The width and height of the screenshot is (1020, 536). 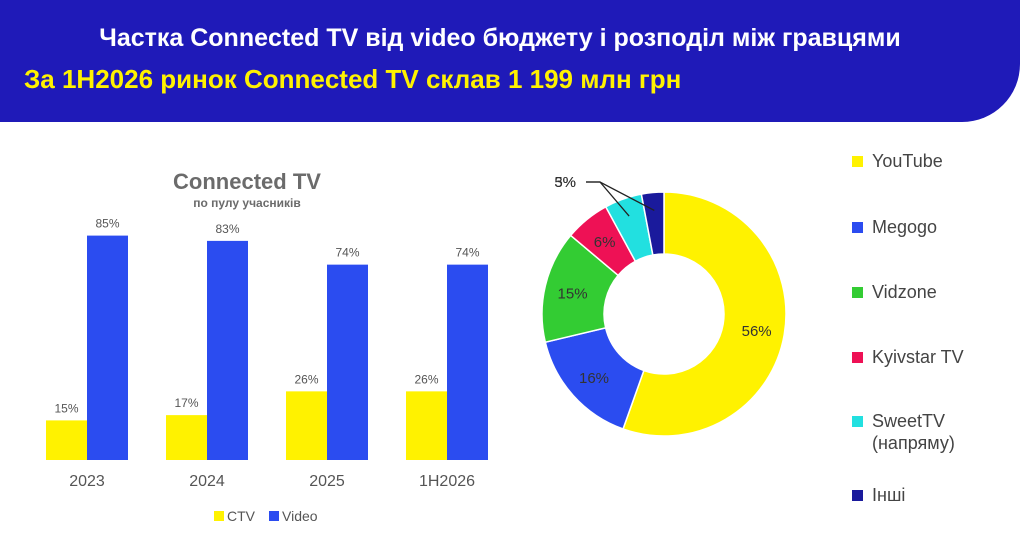 What do you see at coordinates (107, 224) in the screenshot?
I see `bar-label-video-2023: 85%` at bounding box center [107, 224].